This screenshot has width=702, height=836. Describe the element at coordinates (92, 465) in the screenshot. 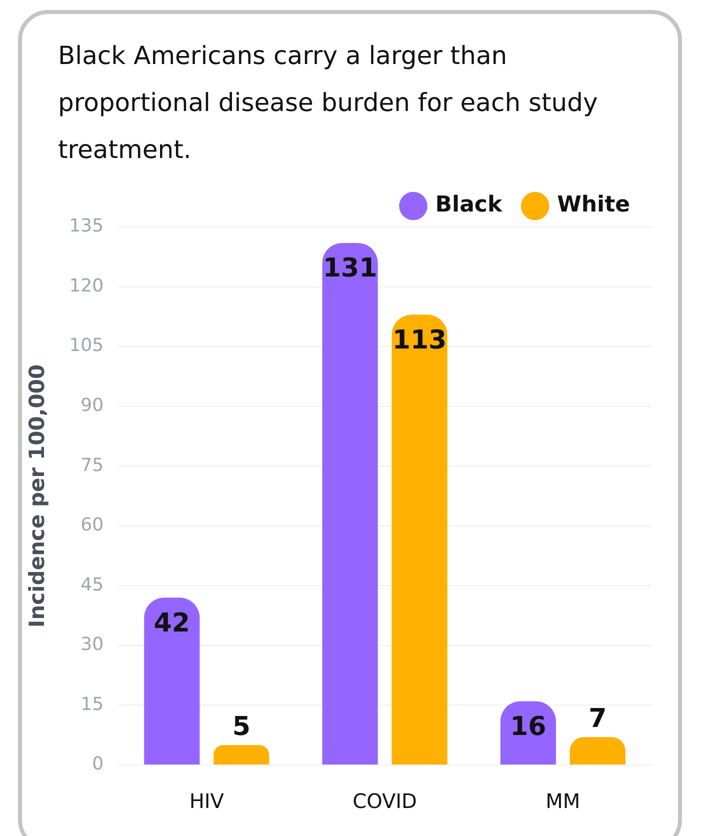

I see `y-tick-label: 75` at that location.